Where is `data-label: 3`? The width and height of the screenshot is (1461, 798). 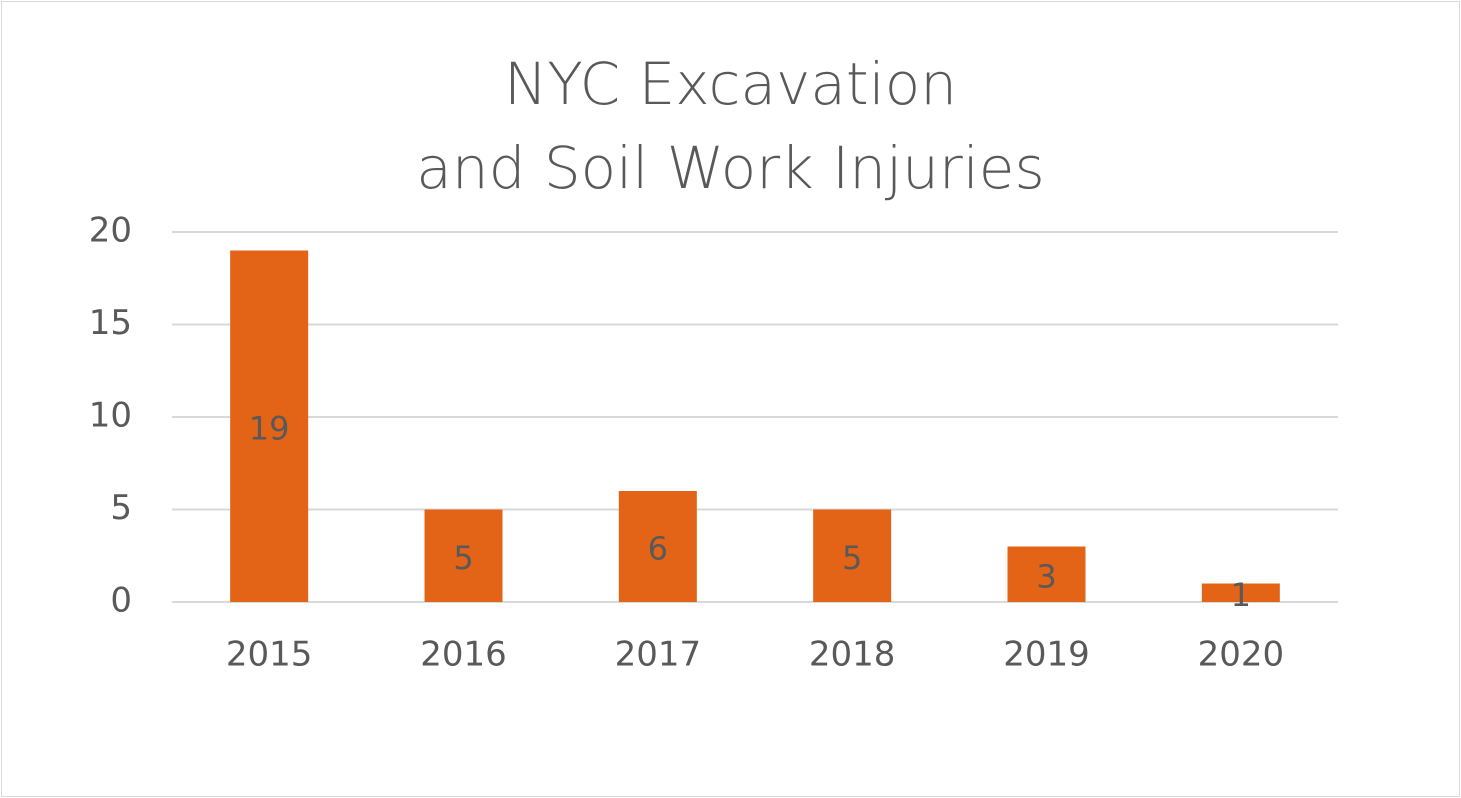 data-label: 3 is located at coordinates (1046, 576).